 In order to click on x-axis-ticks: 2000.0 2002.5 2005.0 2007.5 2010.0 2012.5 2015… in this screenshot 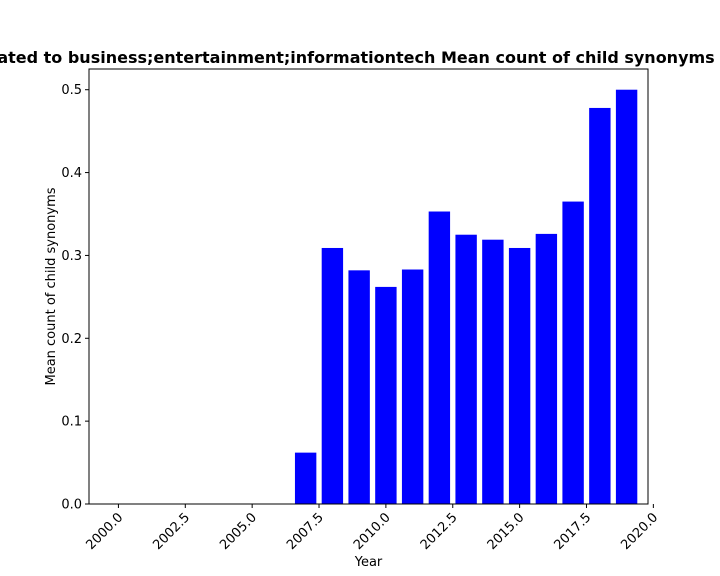, I will do `click(372, 528)`.